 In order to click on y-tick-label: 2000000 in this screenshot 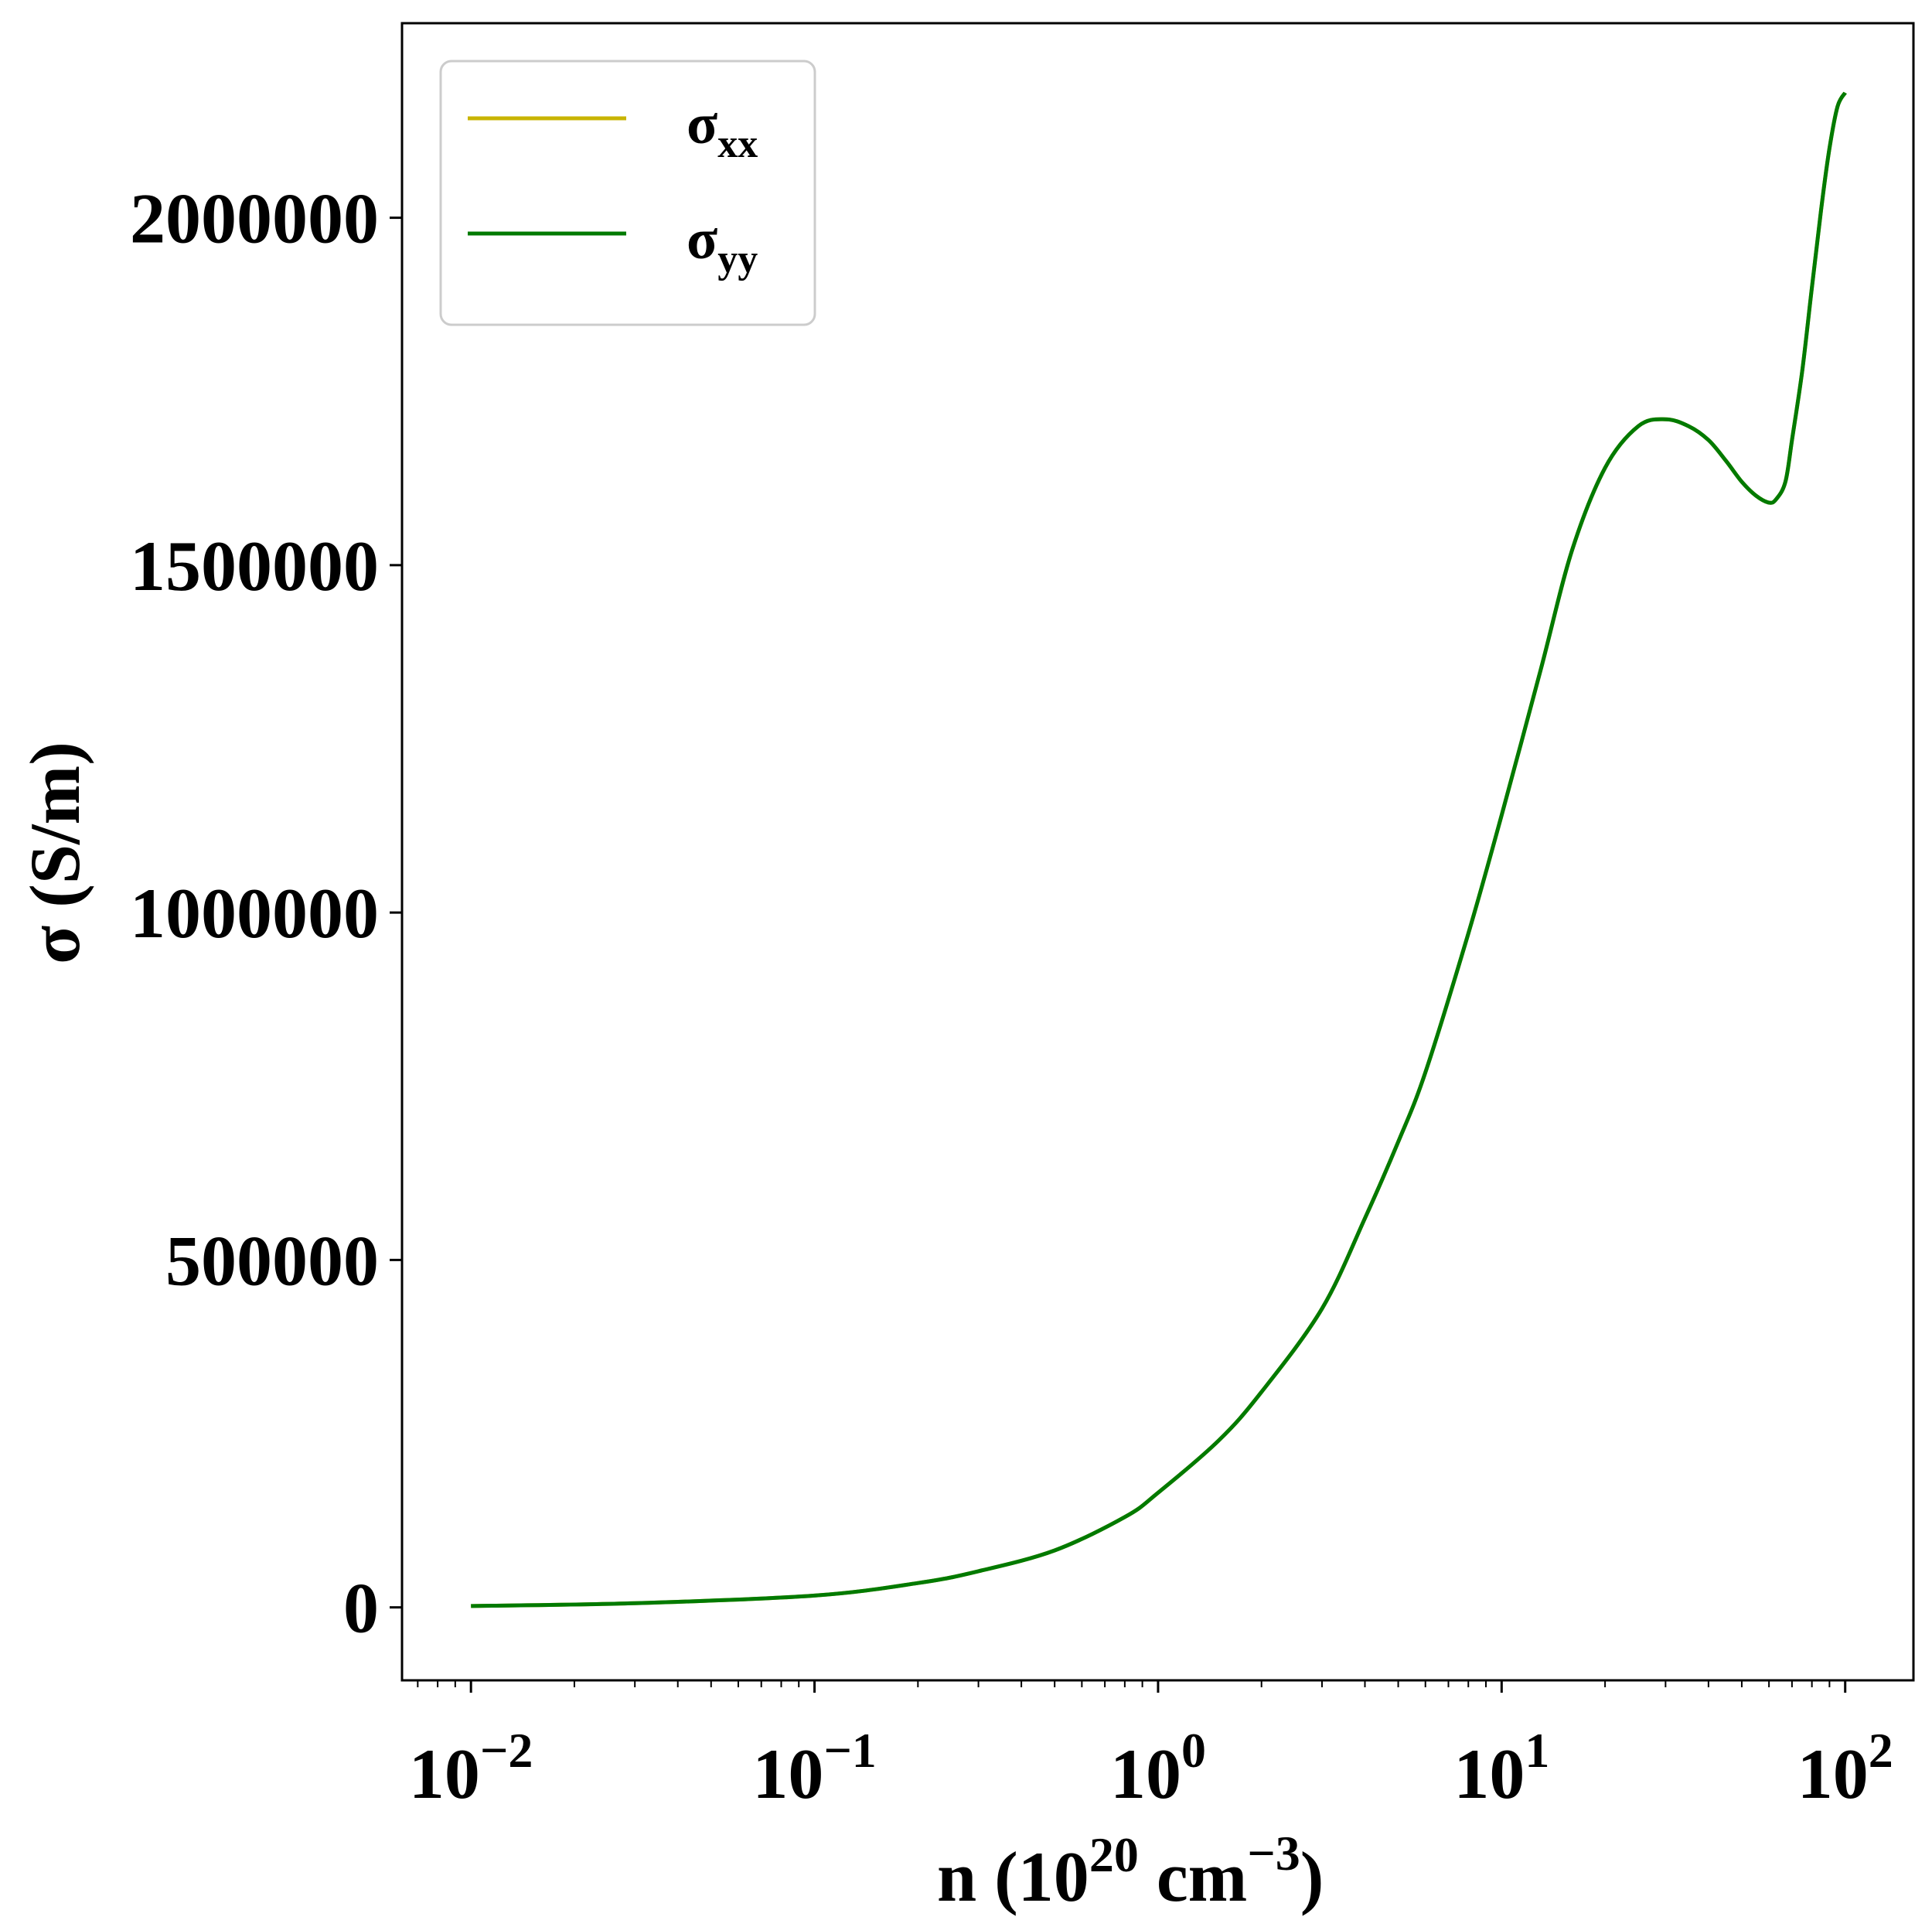, I will do `click(254, 218)`.